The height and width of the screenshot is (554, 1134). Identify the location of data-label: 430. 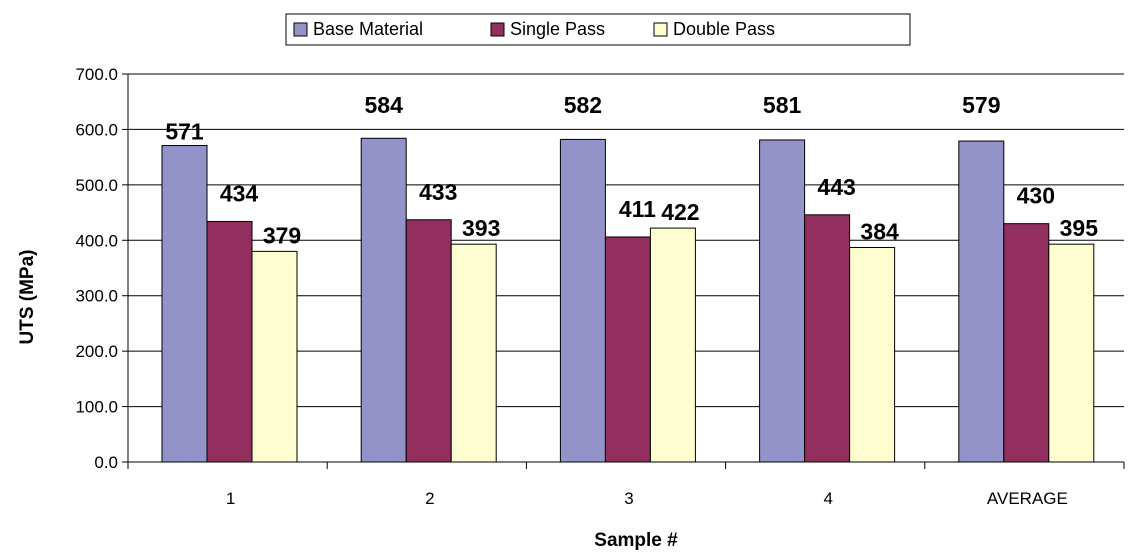
(1036, 196).